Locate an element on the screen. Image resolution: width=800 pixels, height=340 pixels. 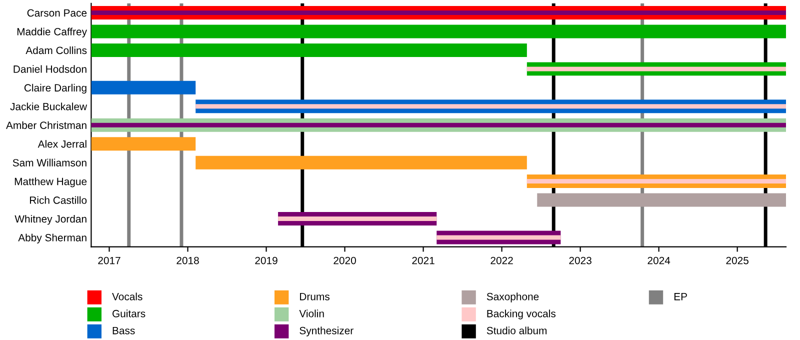
legend-label: EP is located at coordinates (680, 296).